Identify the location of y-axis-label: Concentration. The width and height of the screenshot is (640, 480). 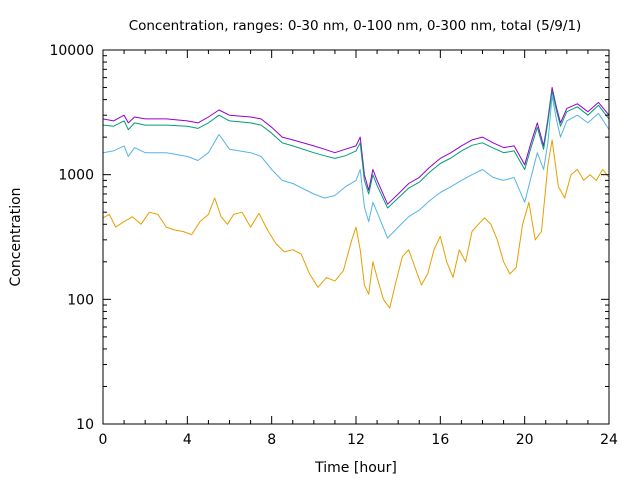
(16, 236).